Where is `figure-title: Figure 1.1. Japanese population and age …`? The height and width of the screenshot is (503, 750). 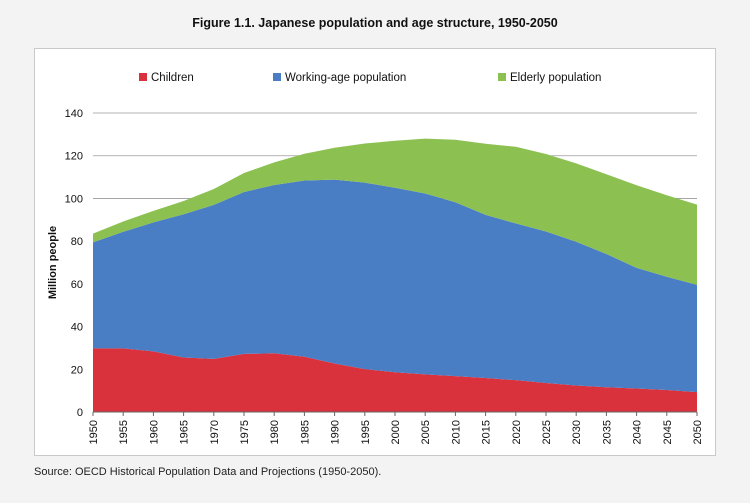 figure-title: Figure 1.1. Japanese population and age … is located at coordinates (375, 23).